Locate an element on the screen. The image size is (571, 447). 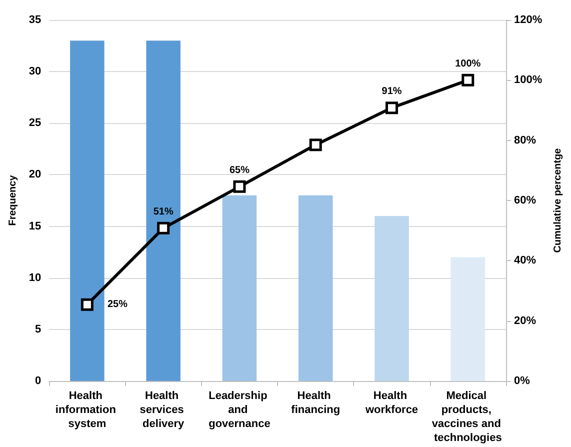
y-tick-label: 15 is located at coordinates (35, 226).